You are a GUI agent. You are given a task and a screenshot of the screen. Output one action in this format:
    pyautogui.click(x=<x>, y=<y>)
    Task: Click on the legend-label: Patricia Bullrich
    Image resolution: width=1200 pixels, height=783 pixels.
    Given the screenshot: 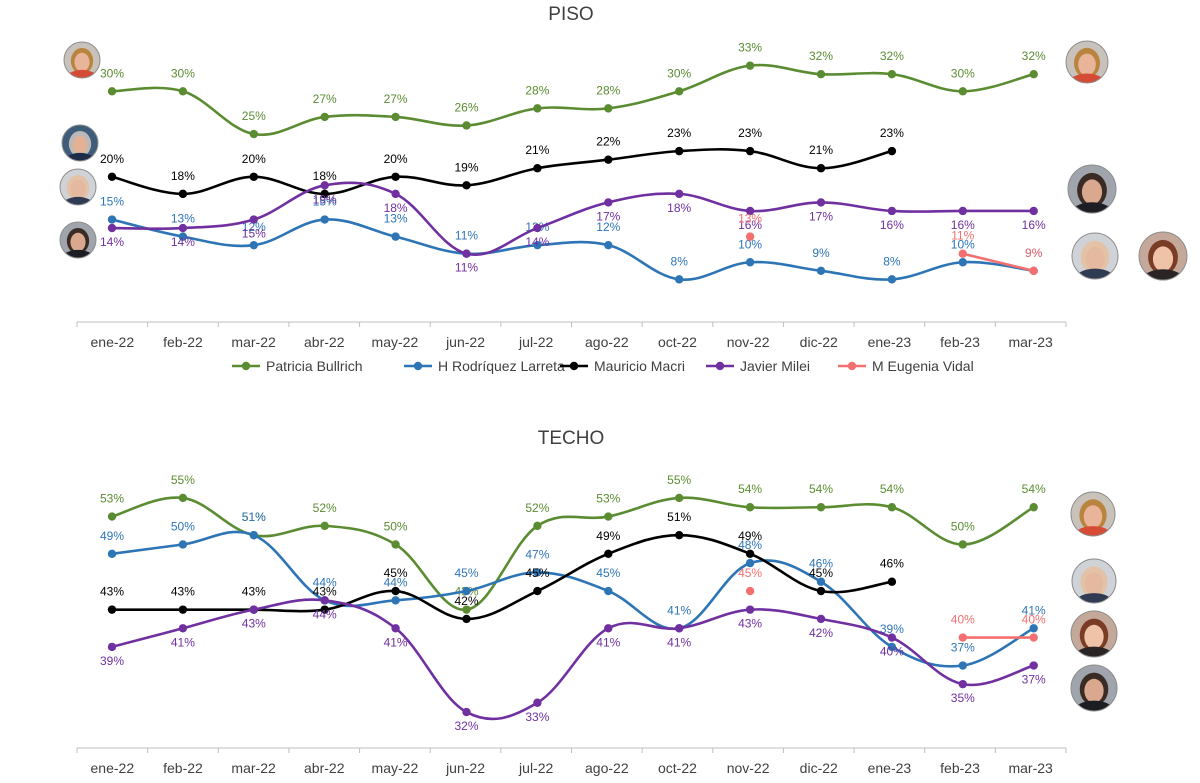 What is the action you would take?
    pyautogui.click(x=314, y=366)
    